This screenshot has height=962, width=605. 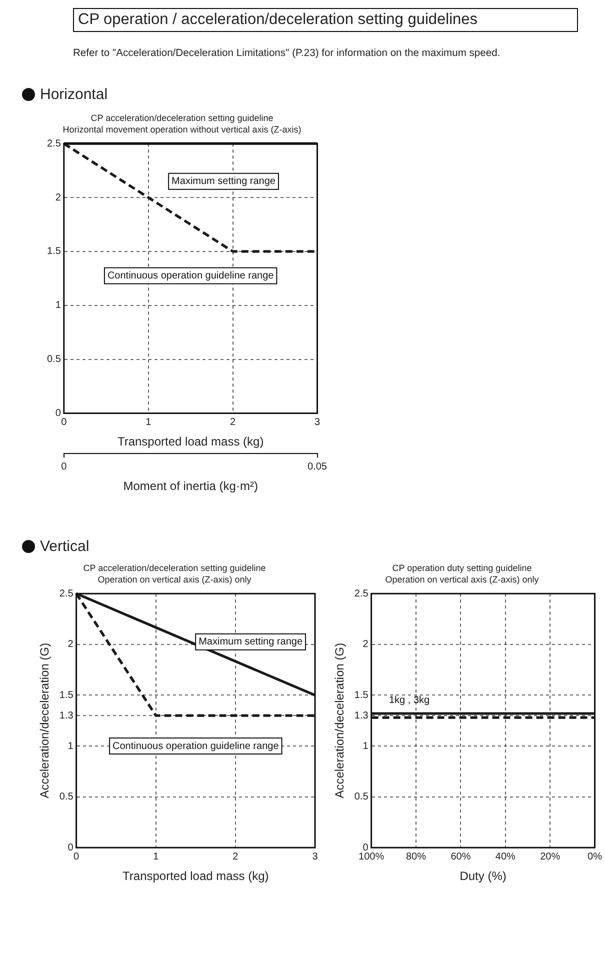 What do you see at coordinates (65, 546) in the screenshot?
I see `text: Vertical` at bounding box center [65, 546].